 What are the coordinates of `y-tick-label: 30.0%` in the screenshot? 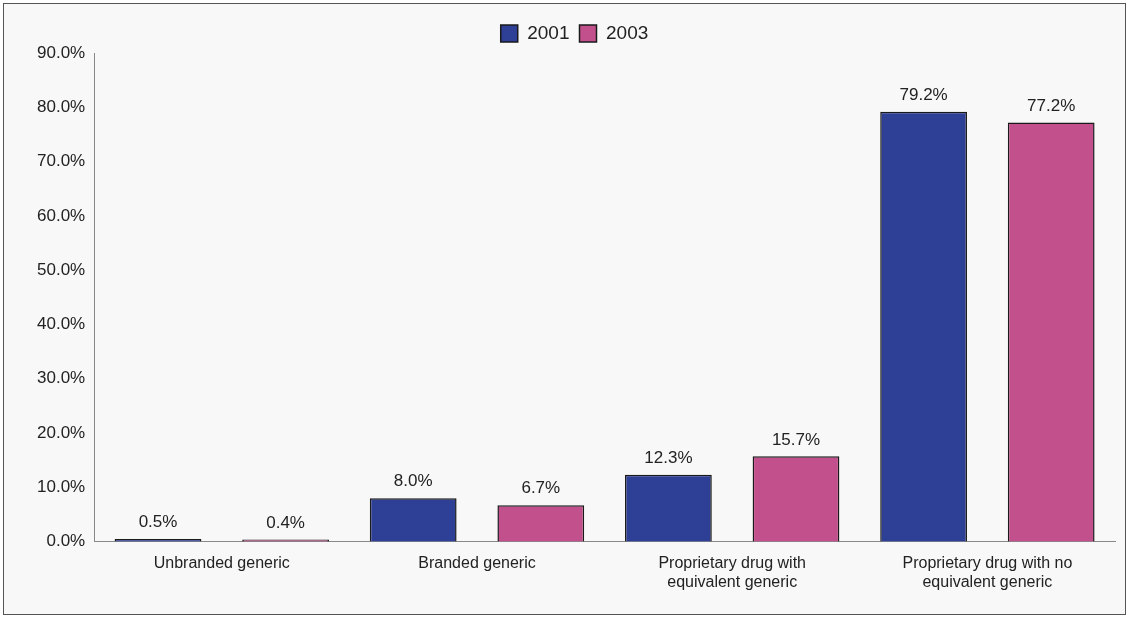 It's located at (61, 378).